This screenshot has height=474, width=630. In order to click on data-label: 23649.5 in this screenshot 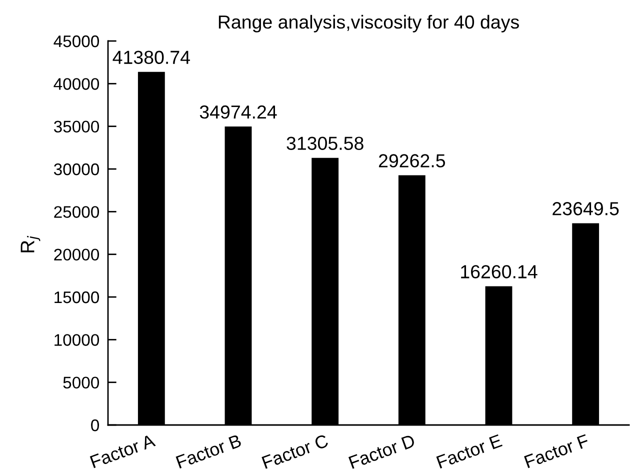, I will do `click(585, 209)`.